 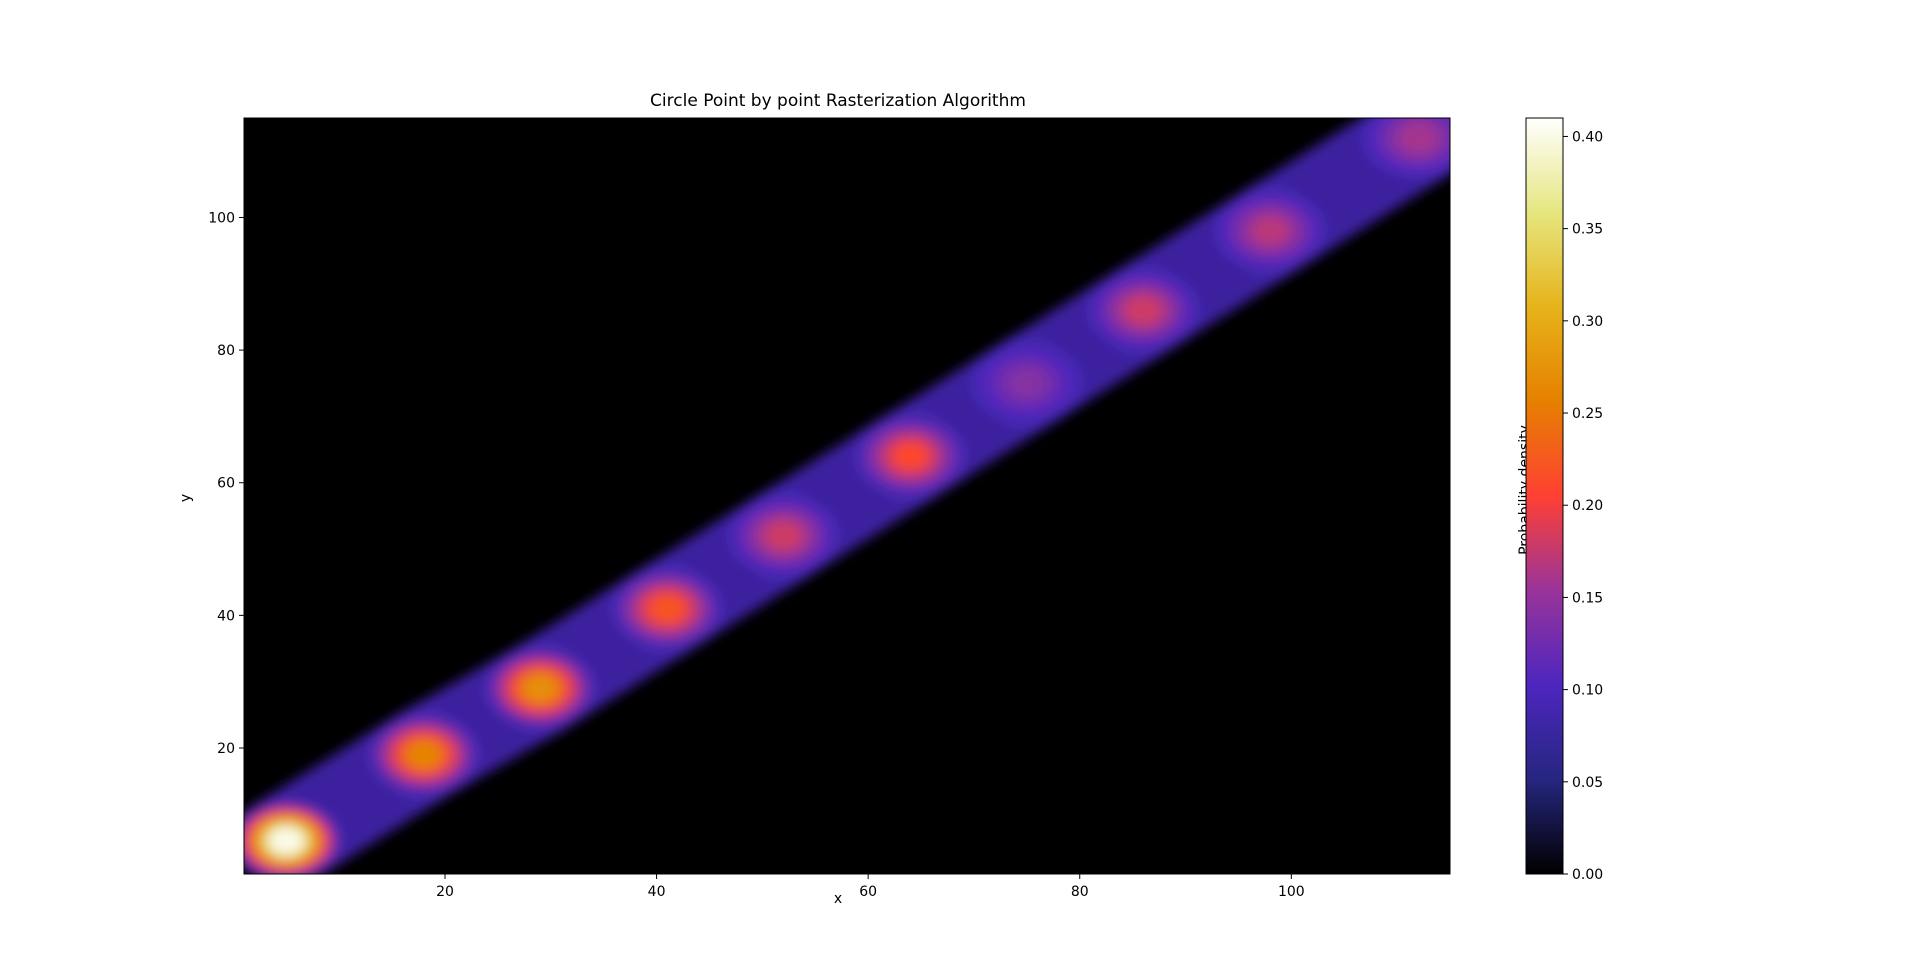 I want to click on colorbar-tick-label: 0.25, so click(x=1587, y=414).